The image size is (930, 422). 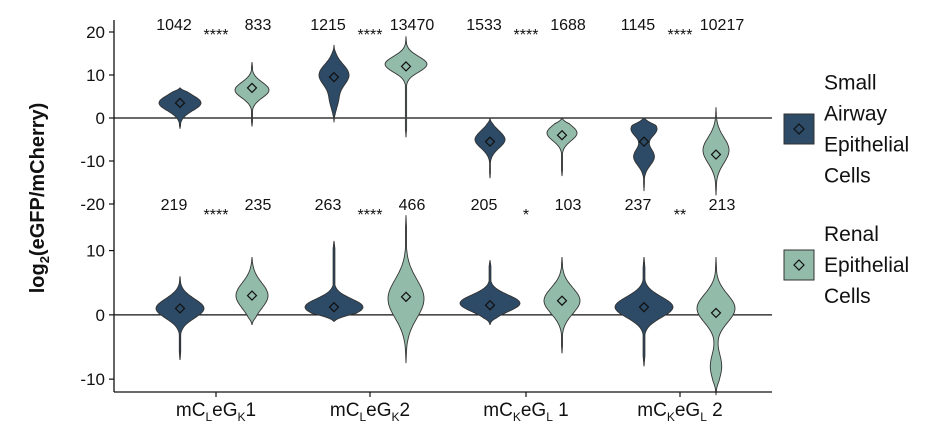 I want to click on x-tick-label: mCKeGL 2, so click(x=679, y=411).